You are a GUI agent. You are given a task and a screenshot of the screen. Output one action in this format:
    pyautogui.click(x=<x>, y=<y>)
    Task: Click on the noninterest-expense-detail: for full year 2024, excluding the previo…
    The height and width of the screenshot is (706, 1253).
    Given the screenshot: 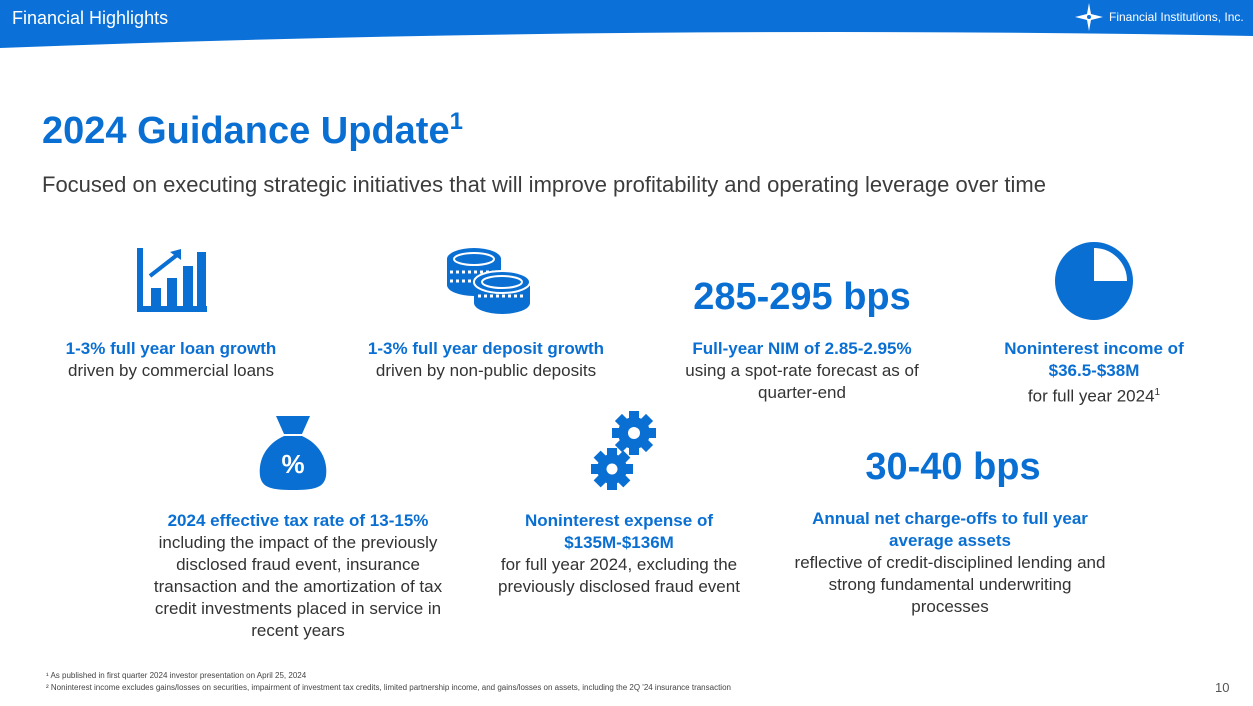 What is the action you would take?
    pyautogui.click(x=619, y=575)
    